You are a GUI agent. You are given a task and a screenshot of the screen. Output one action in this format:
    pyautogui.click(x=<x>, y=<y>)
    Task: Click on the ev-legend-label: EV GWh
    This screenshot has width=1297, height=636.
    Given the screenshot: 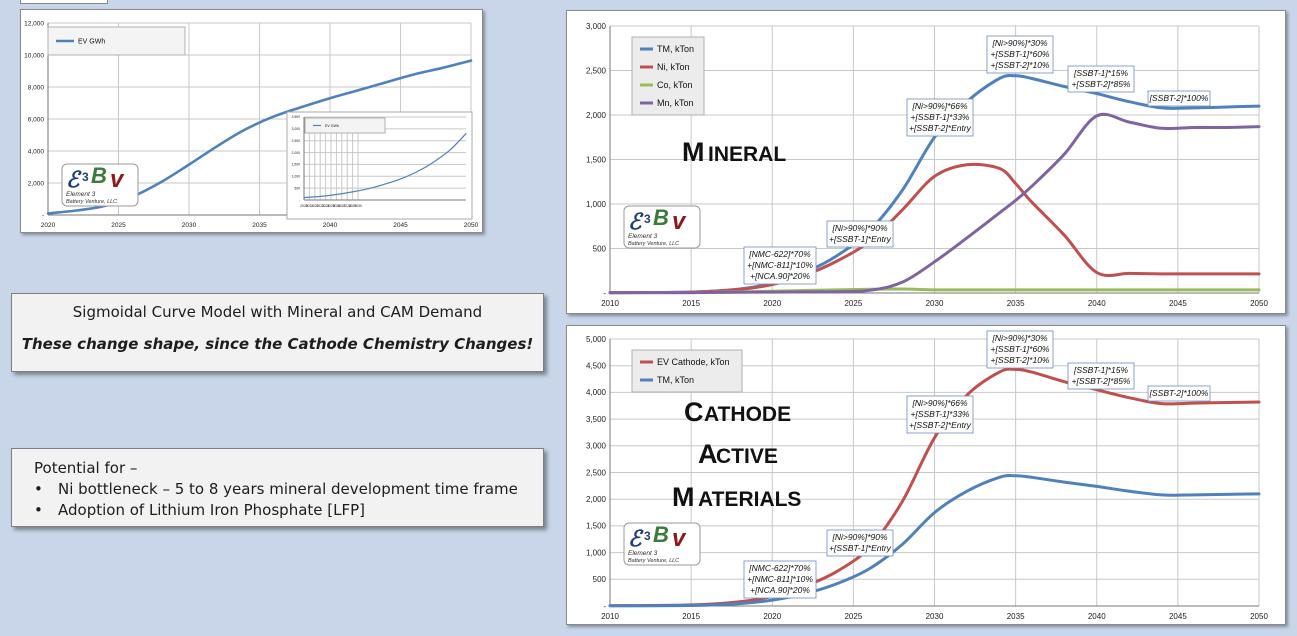 What is the action you would take?
    pyautogui.click(x=91, y=42)
    